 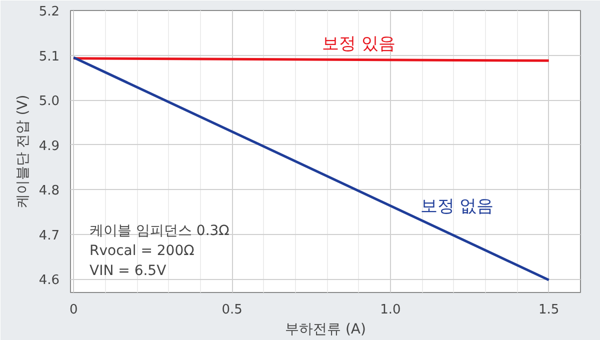 What do you see at coordinates (49, 12) in the screenshot?
I see `y-tick-label: 5.2` at bounding box center [49, 12].